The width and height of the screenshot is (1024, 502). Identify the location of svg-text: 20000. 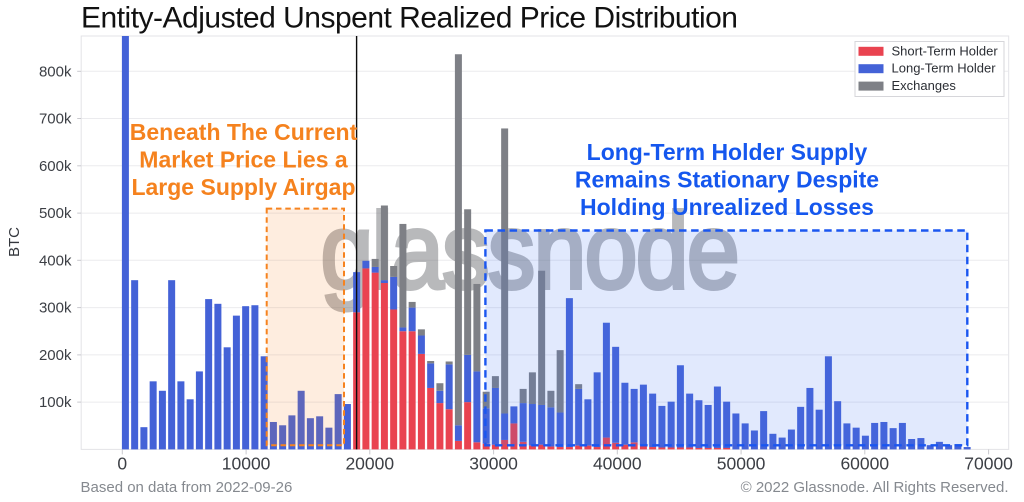
(369, 464).